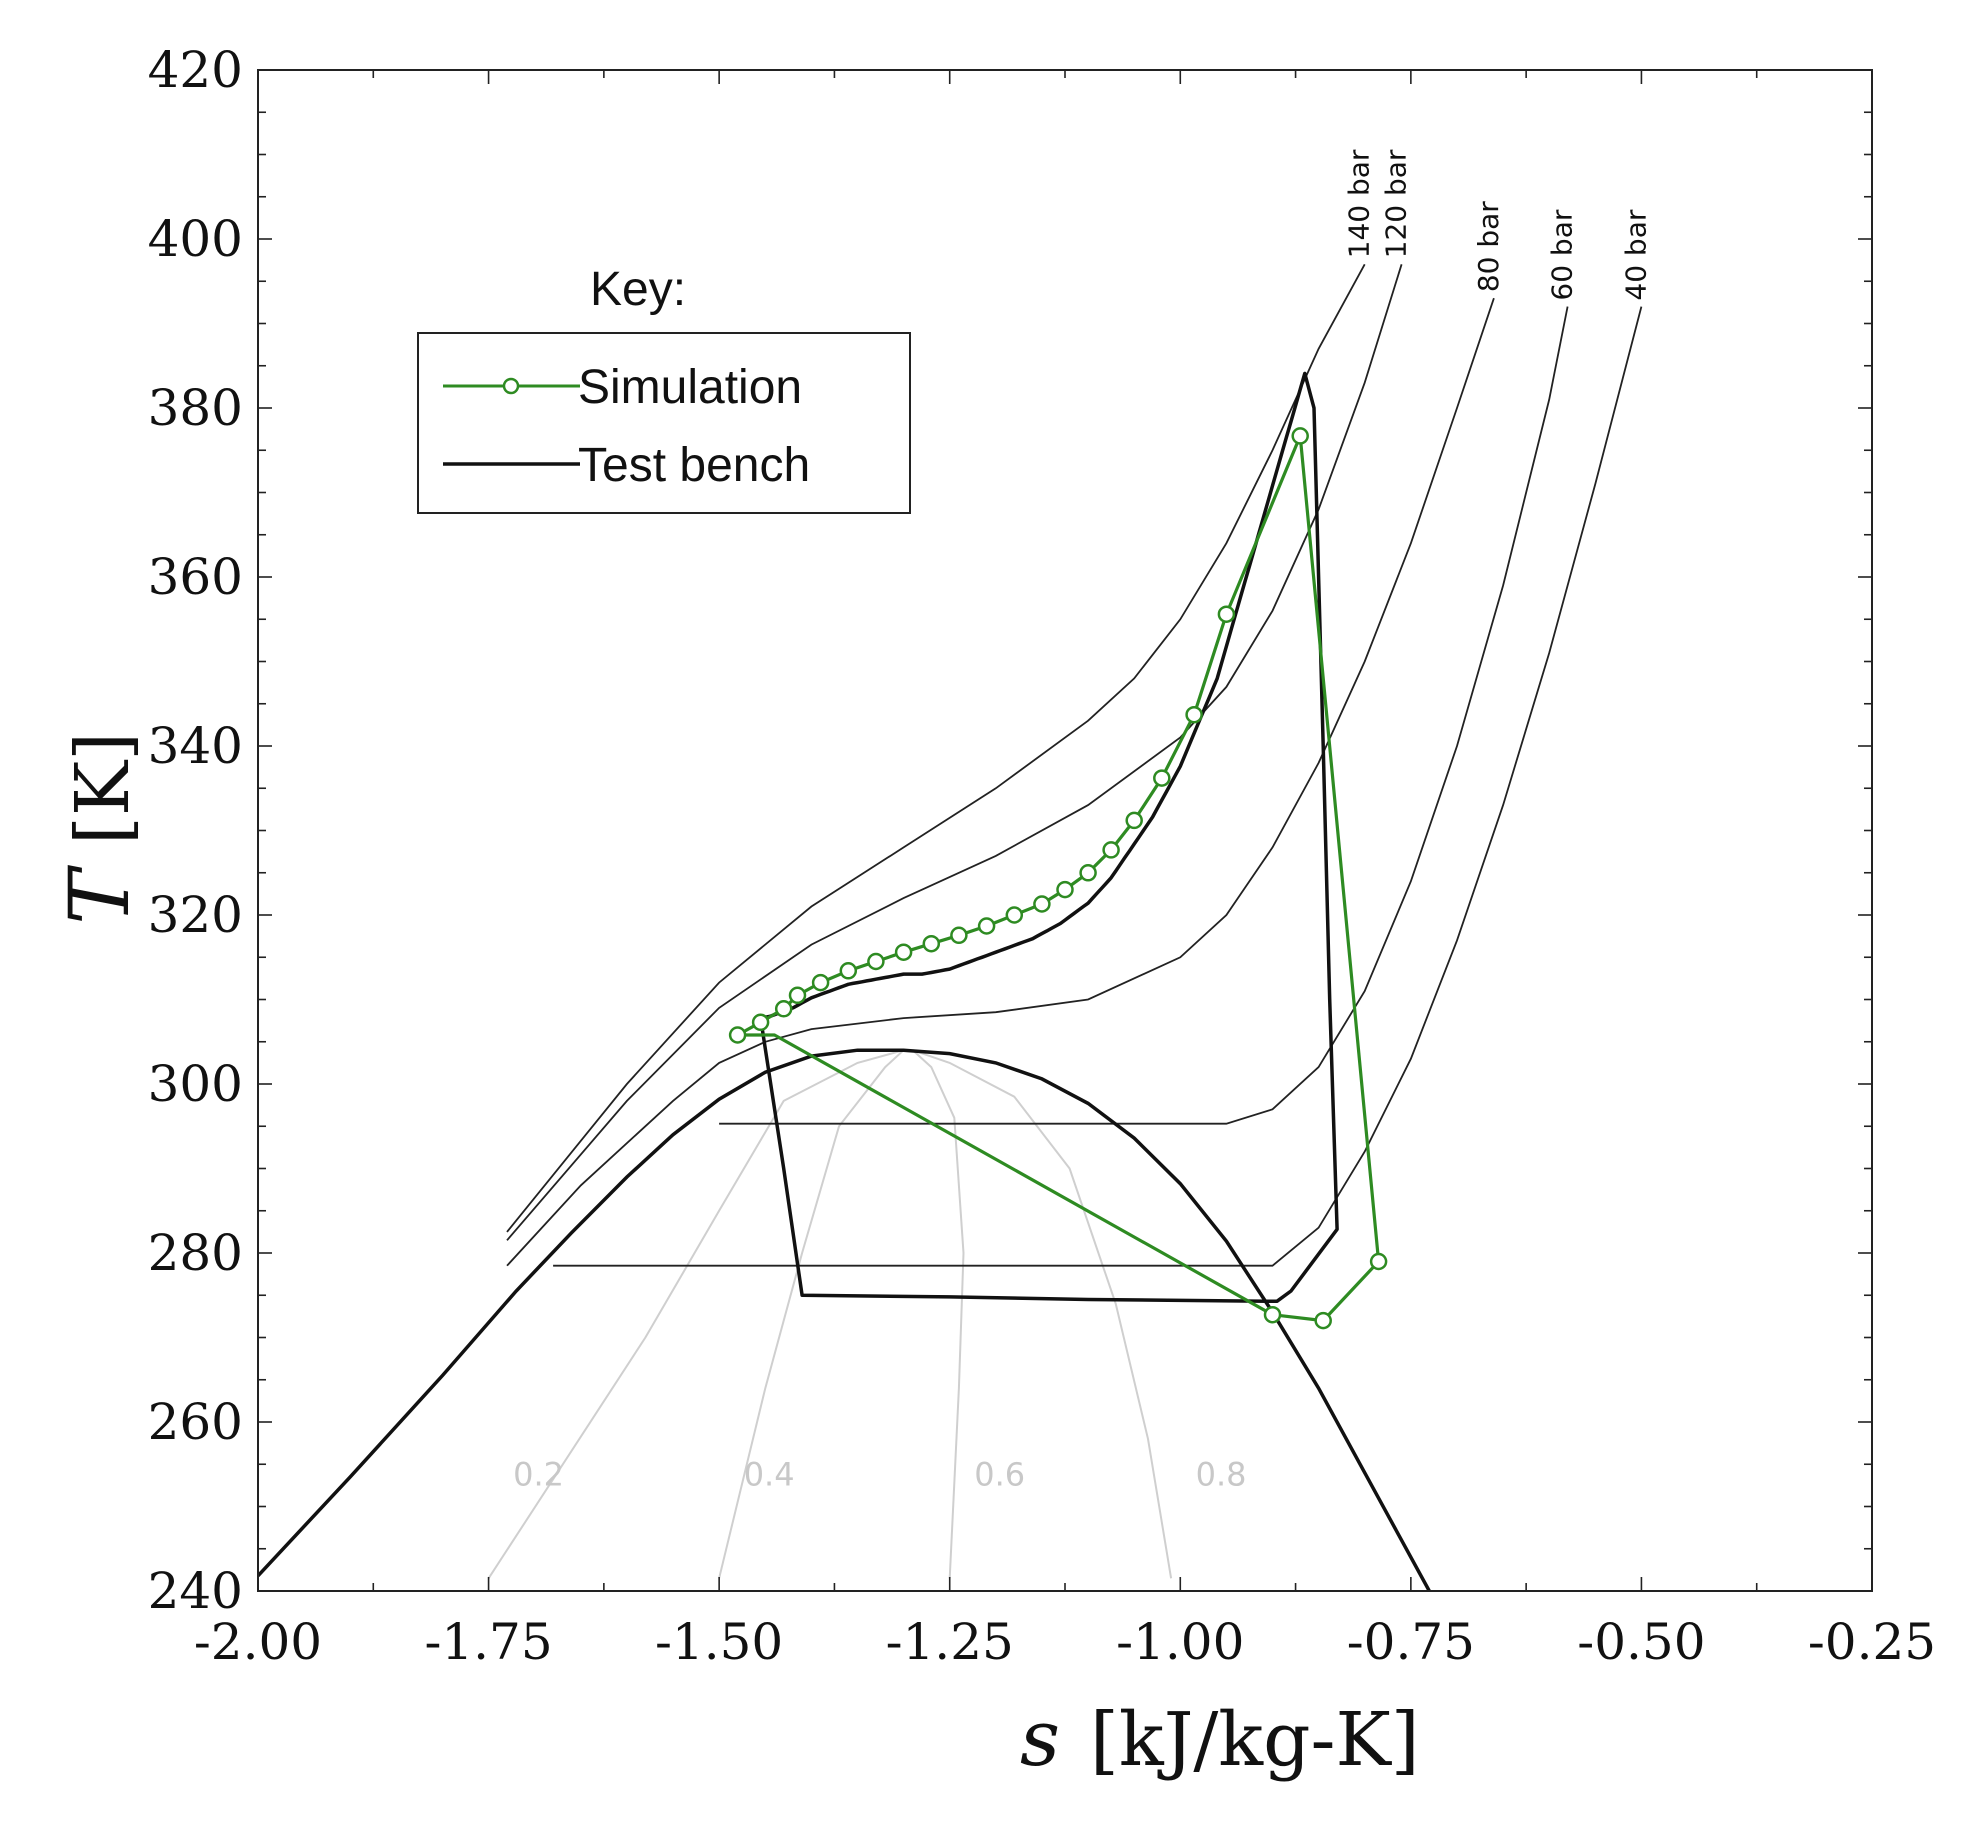 This screenshot has width=1964, height=1839. Describe the element at coordinates (195, 70) in the screenshot. I see `y-tick-label: 420` at that location.